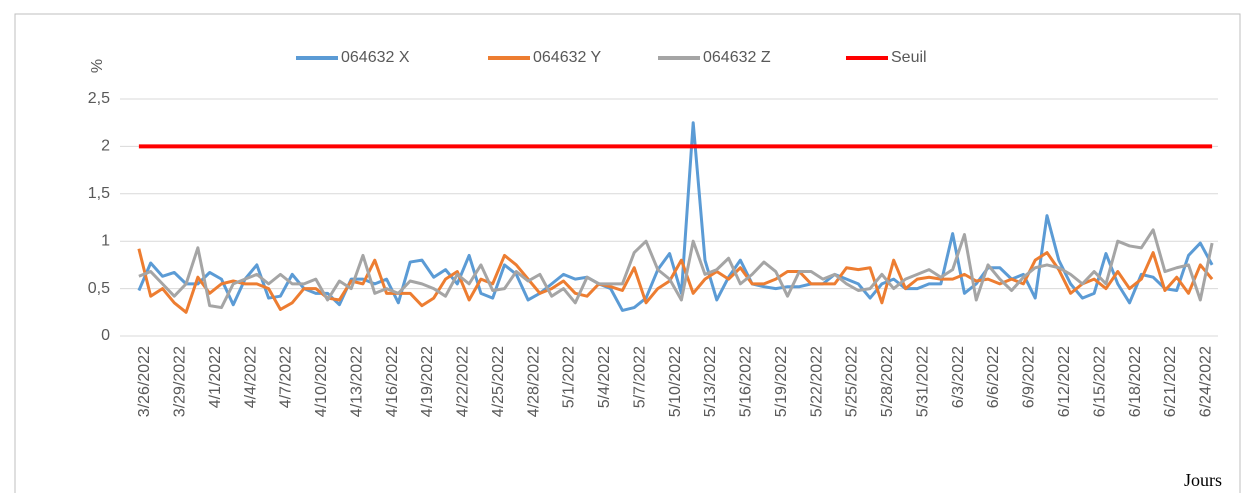  I want to click on x-tick-label: 6/6/2022, so click(993, 377).